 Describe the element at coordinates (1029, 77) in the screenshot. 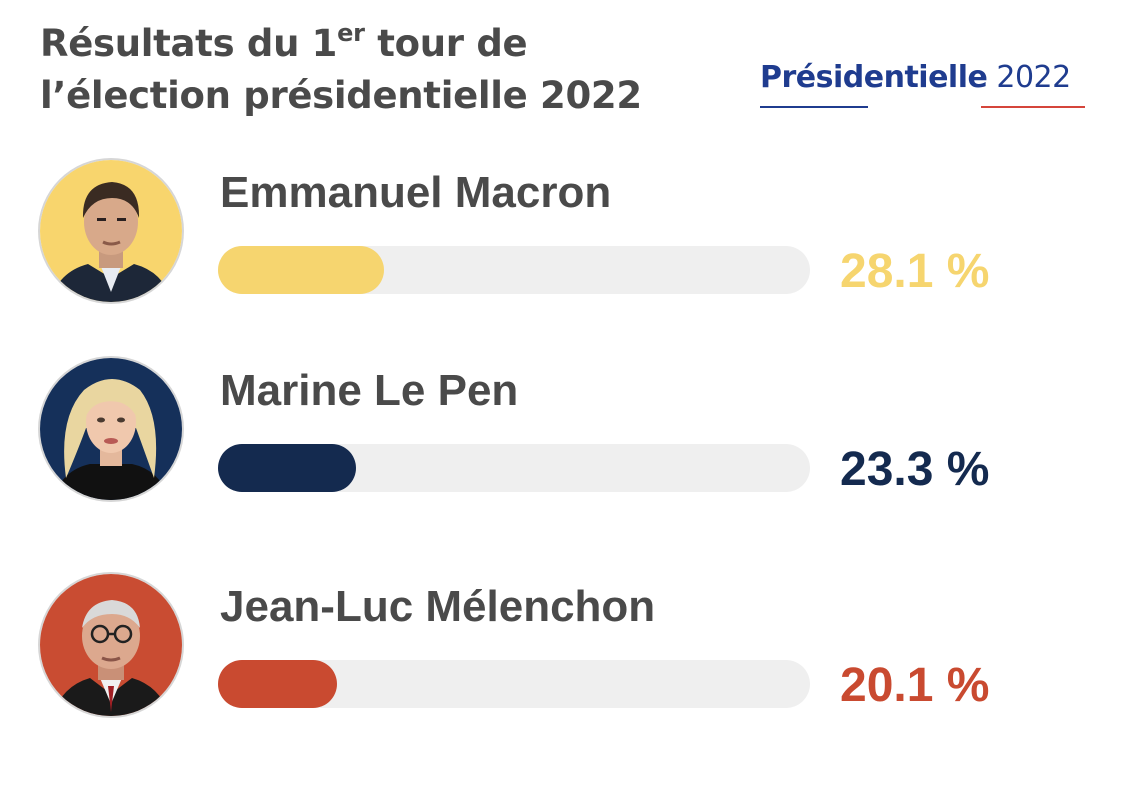

I see `brand-year: 2022` at that location.